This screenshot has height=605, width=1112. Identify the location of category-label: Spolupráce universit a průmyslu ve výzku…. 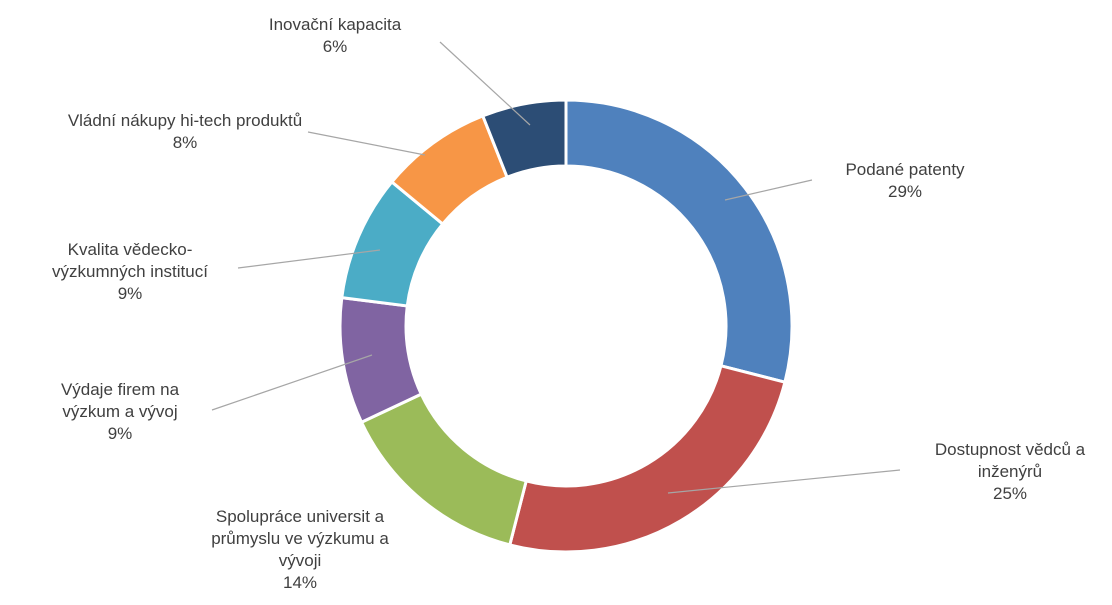
(300, 538).